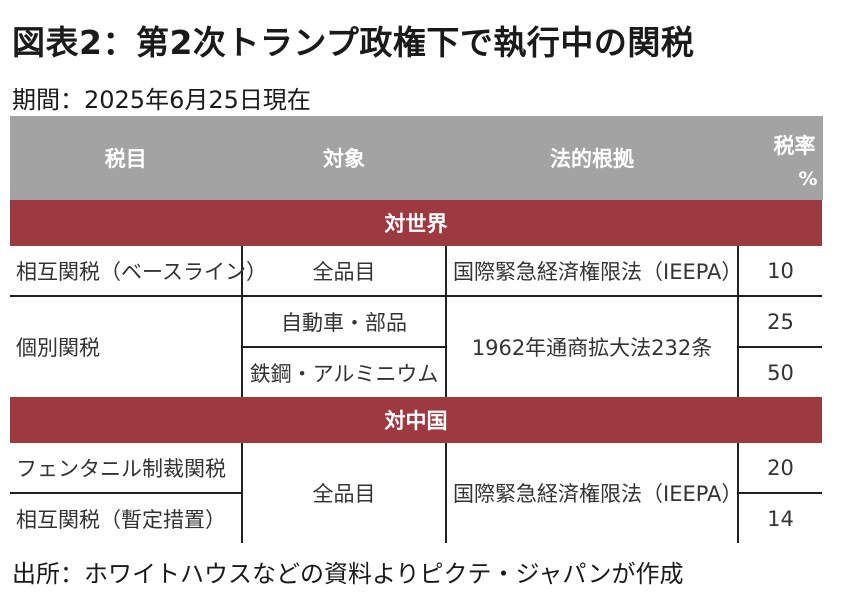 The width and height of the screenshot is (844, 601). What do you see at coordinates (348, 574) in the screenshot?
I see `source-note: 出所：ホワイトハウスなどの資料よりピクテ・ジャパンが作成` at bounding box center [348, 574].